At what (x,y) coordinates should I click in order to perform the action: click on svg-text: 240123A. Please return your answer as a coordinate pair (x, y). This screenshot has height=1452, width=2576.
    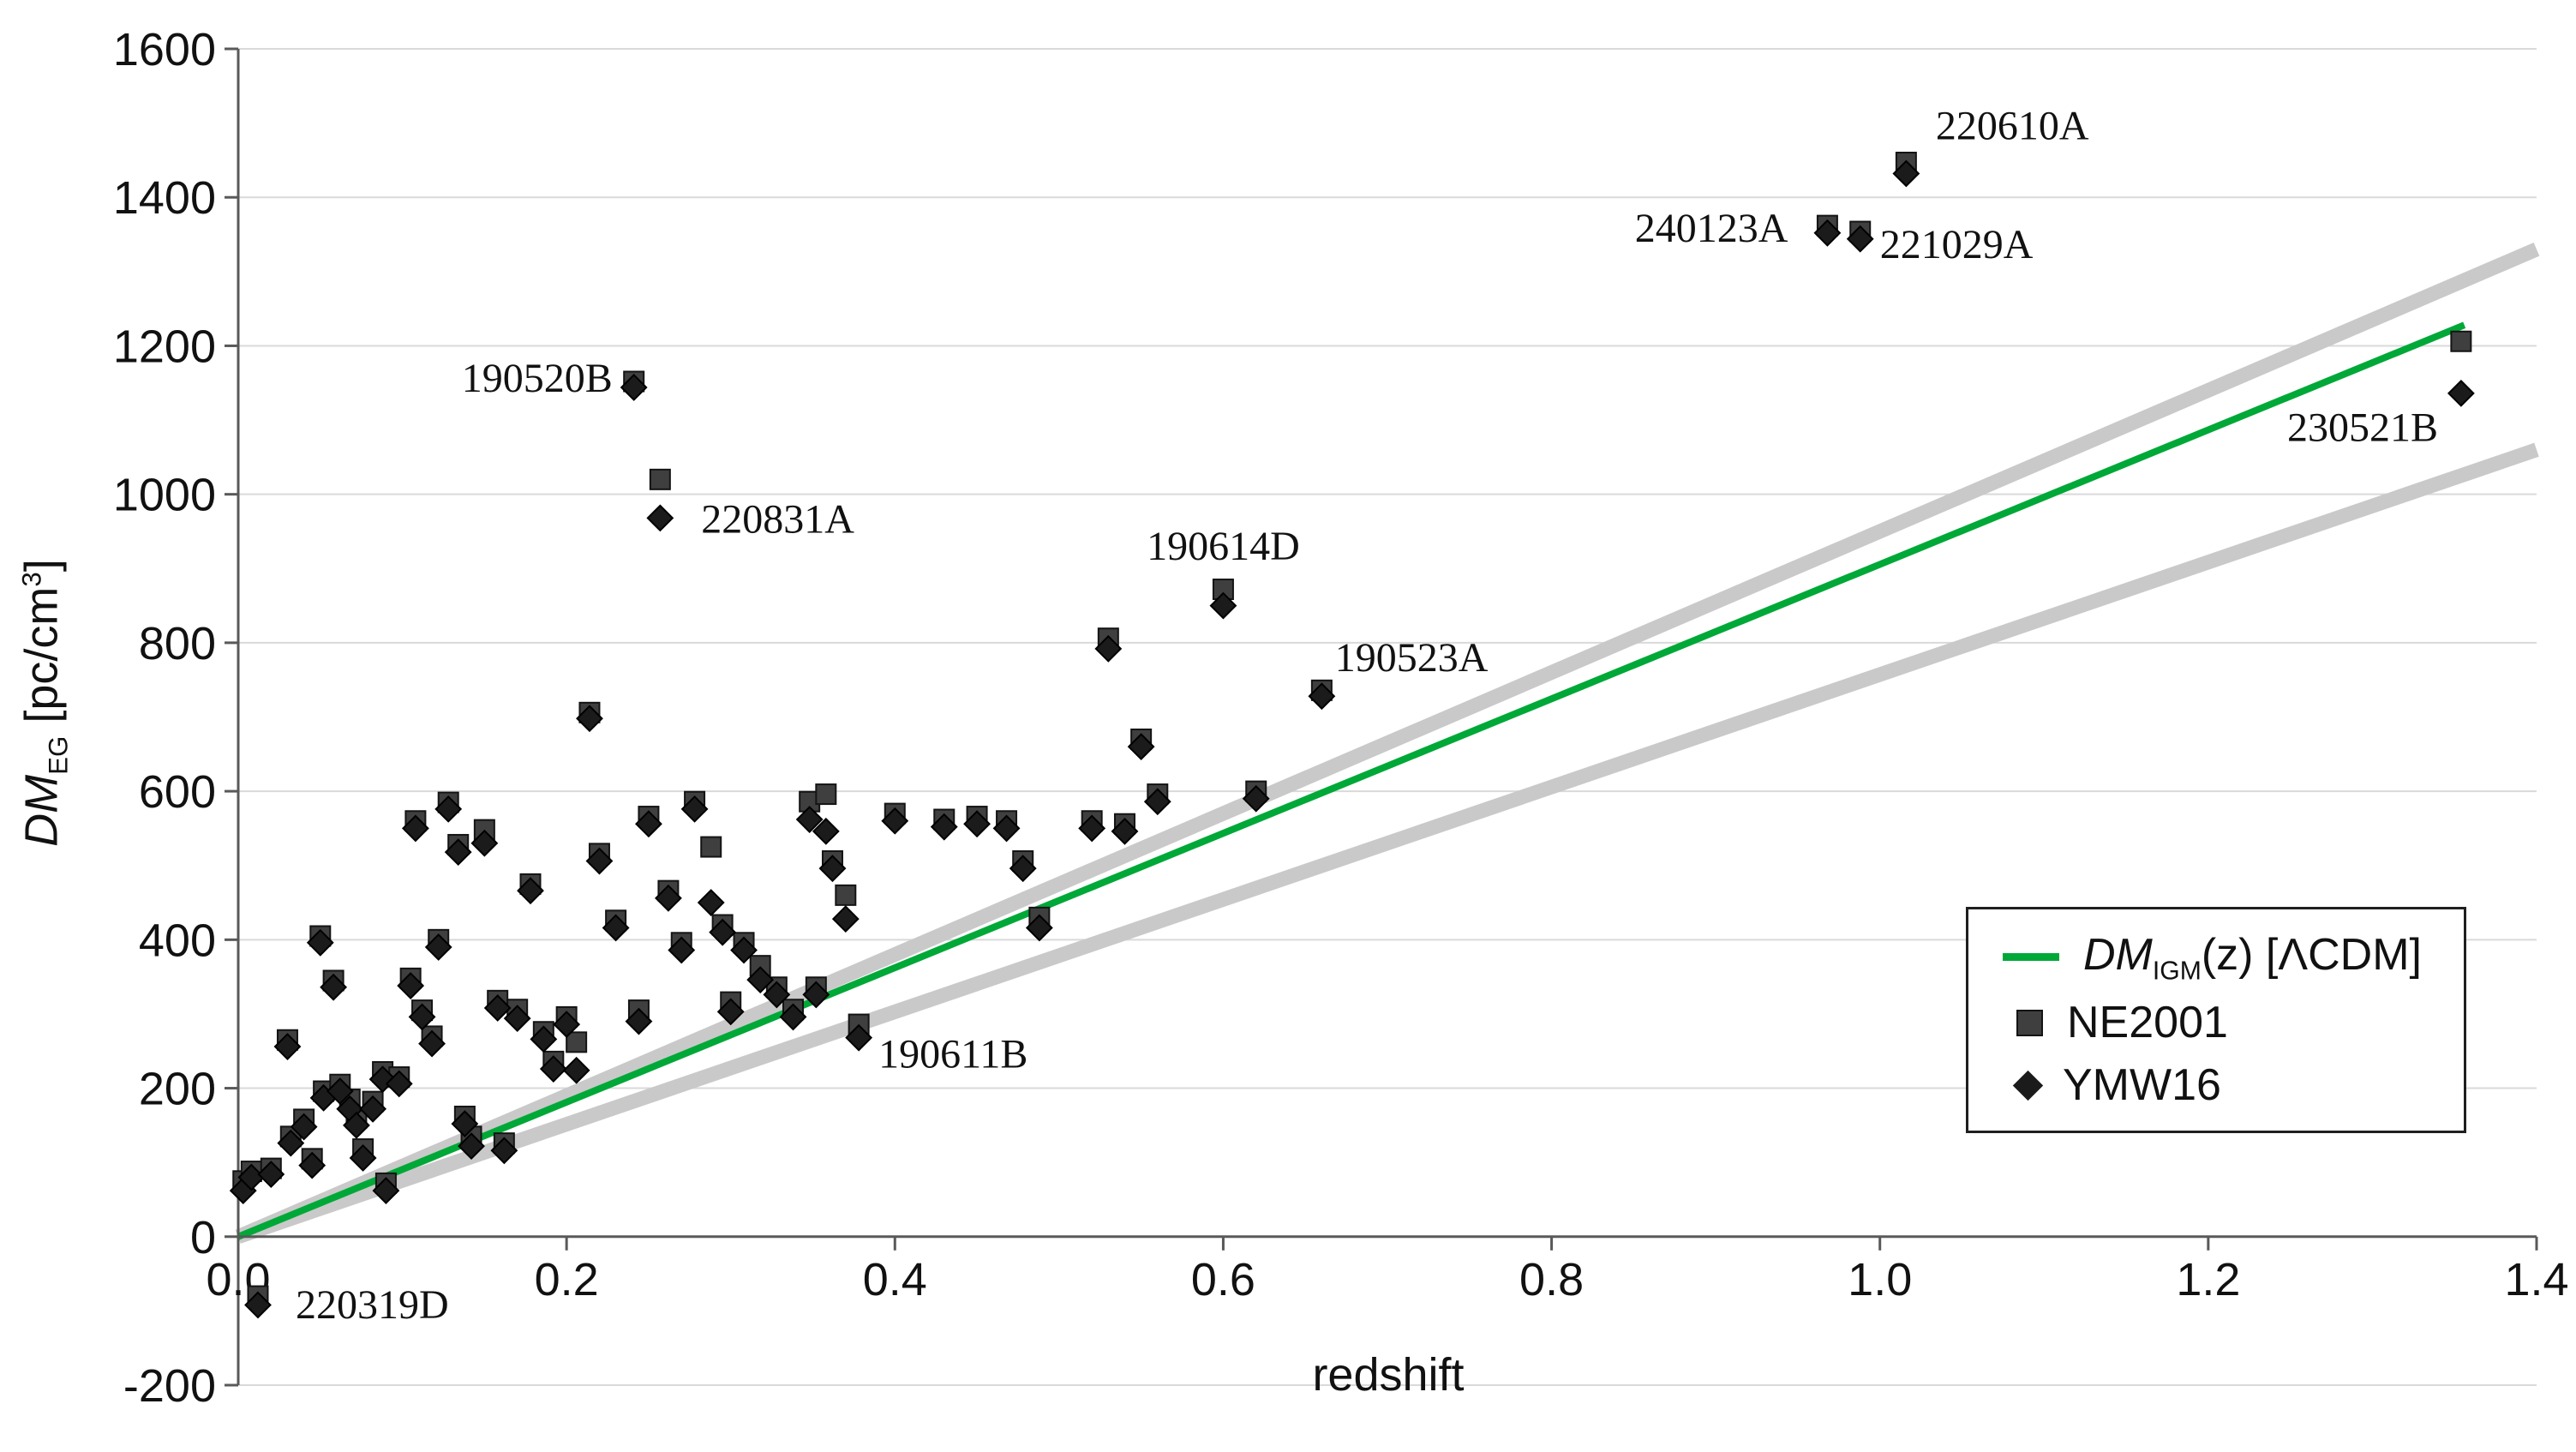
    Looking at the image, I should click on (1711, 229).